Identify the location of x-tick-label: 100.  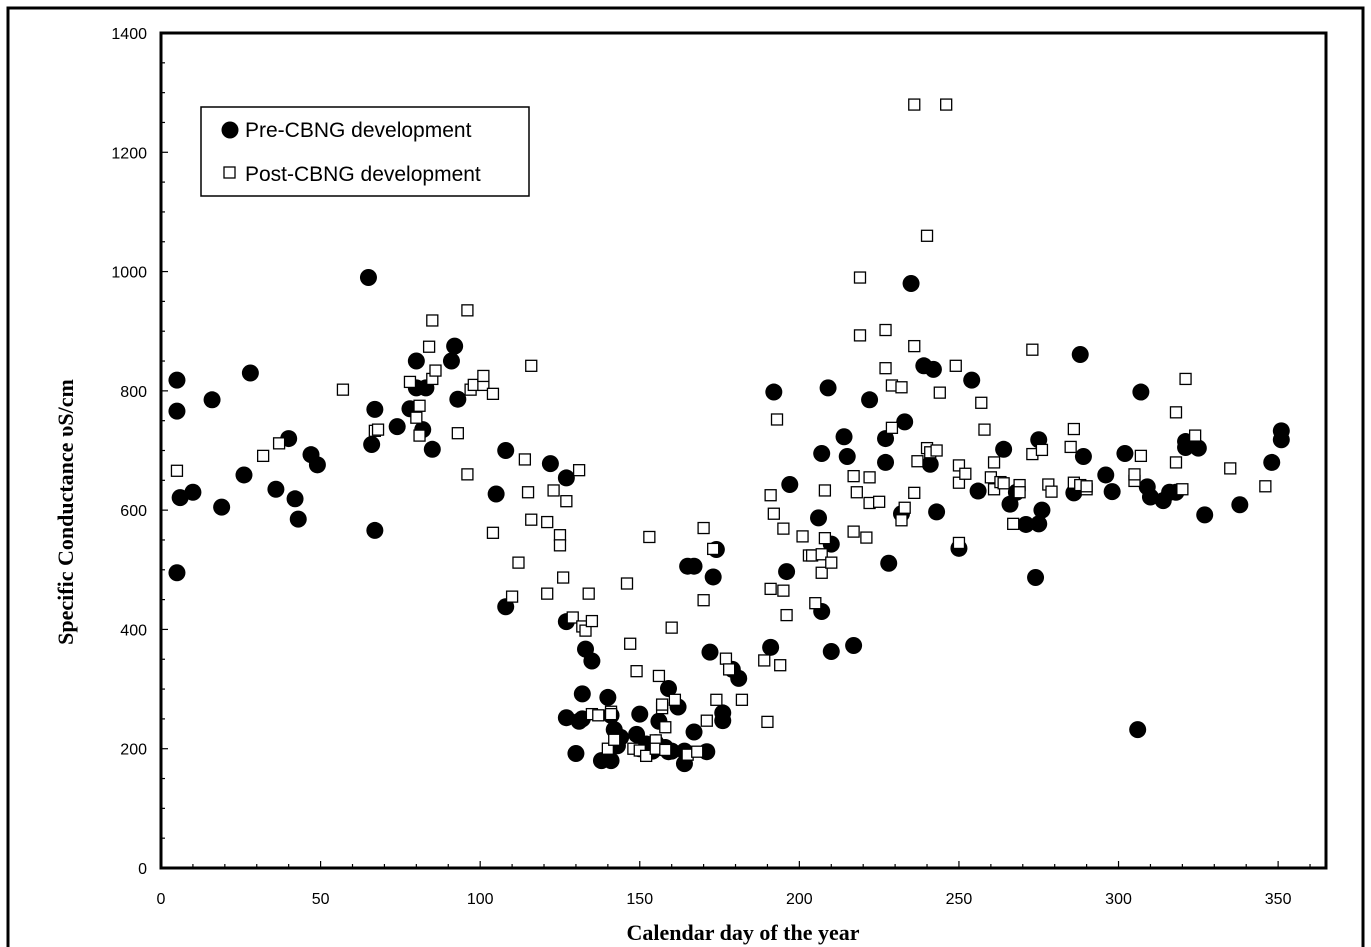
(480, 899).